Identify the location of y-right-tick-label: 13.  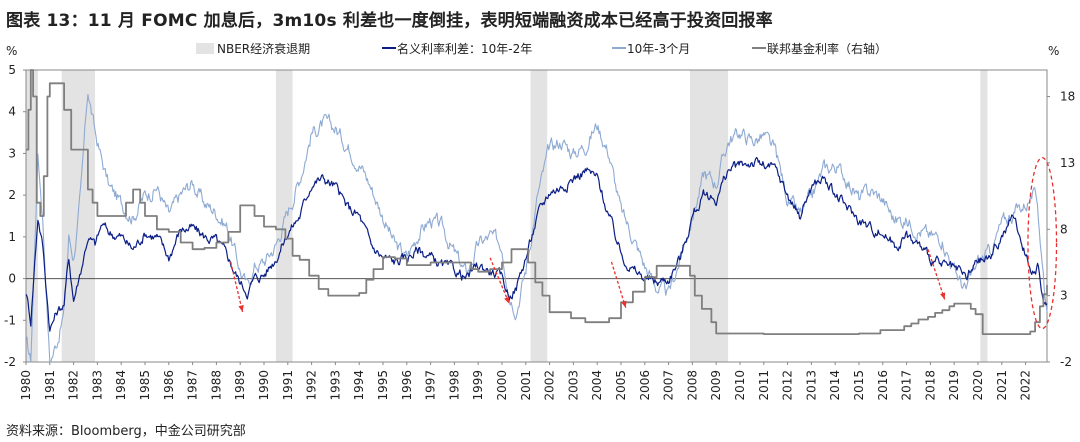
(1067, 163).